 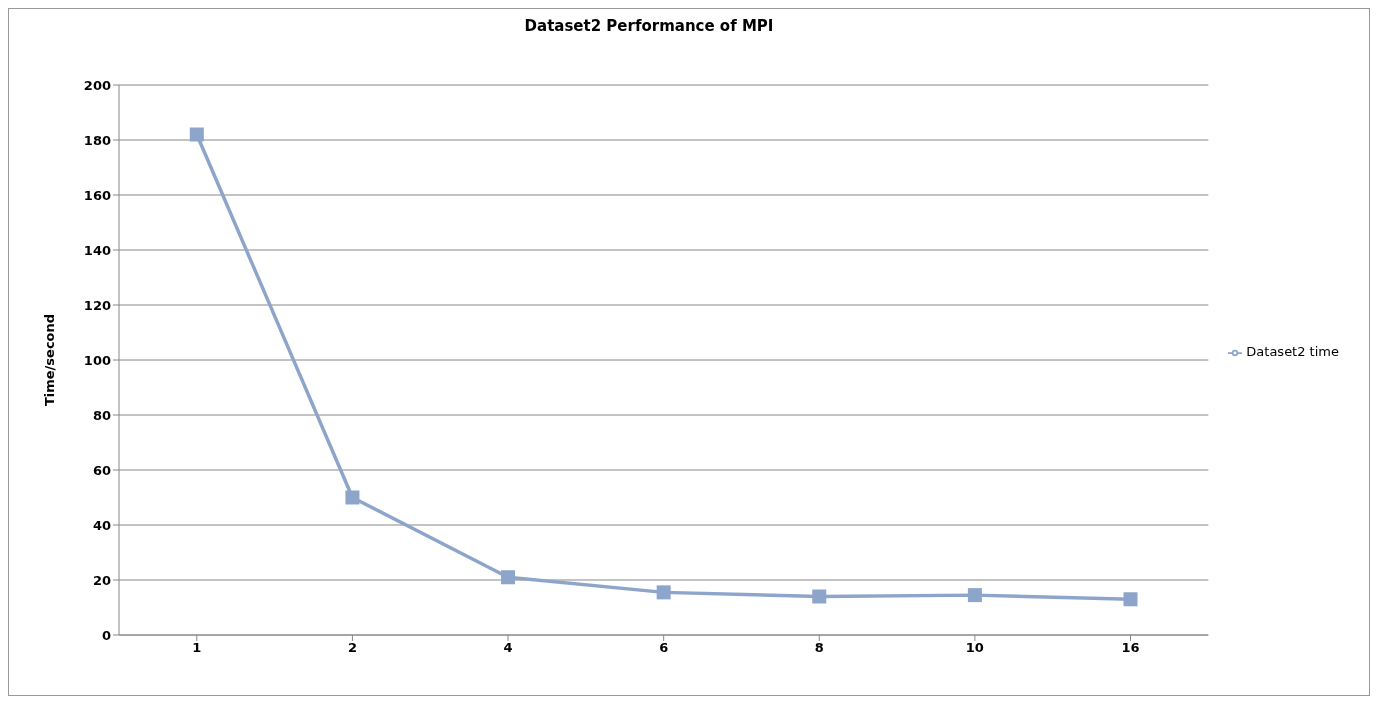 What do you see at coordinates (1292, 352) in the screenshot?
I see `legend-label: Dataset2 time` at bounding box center [1292, 352].